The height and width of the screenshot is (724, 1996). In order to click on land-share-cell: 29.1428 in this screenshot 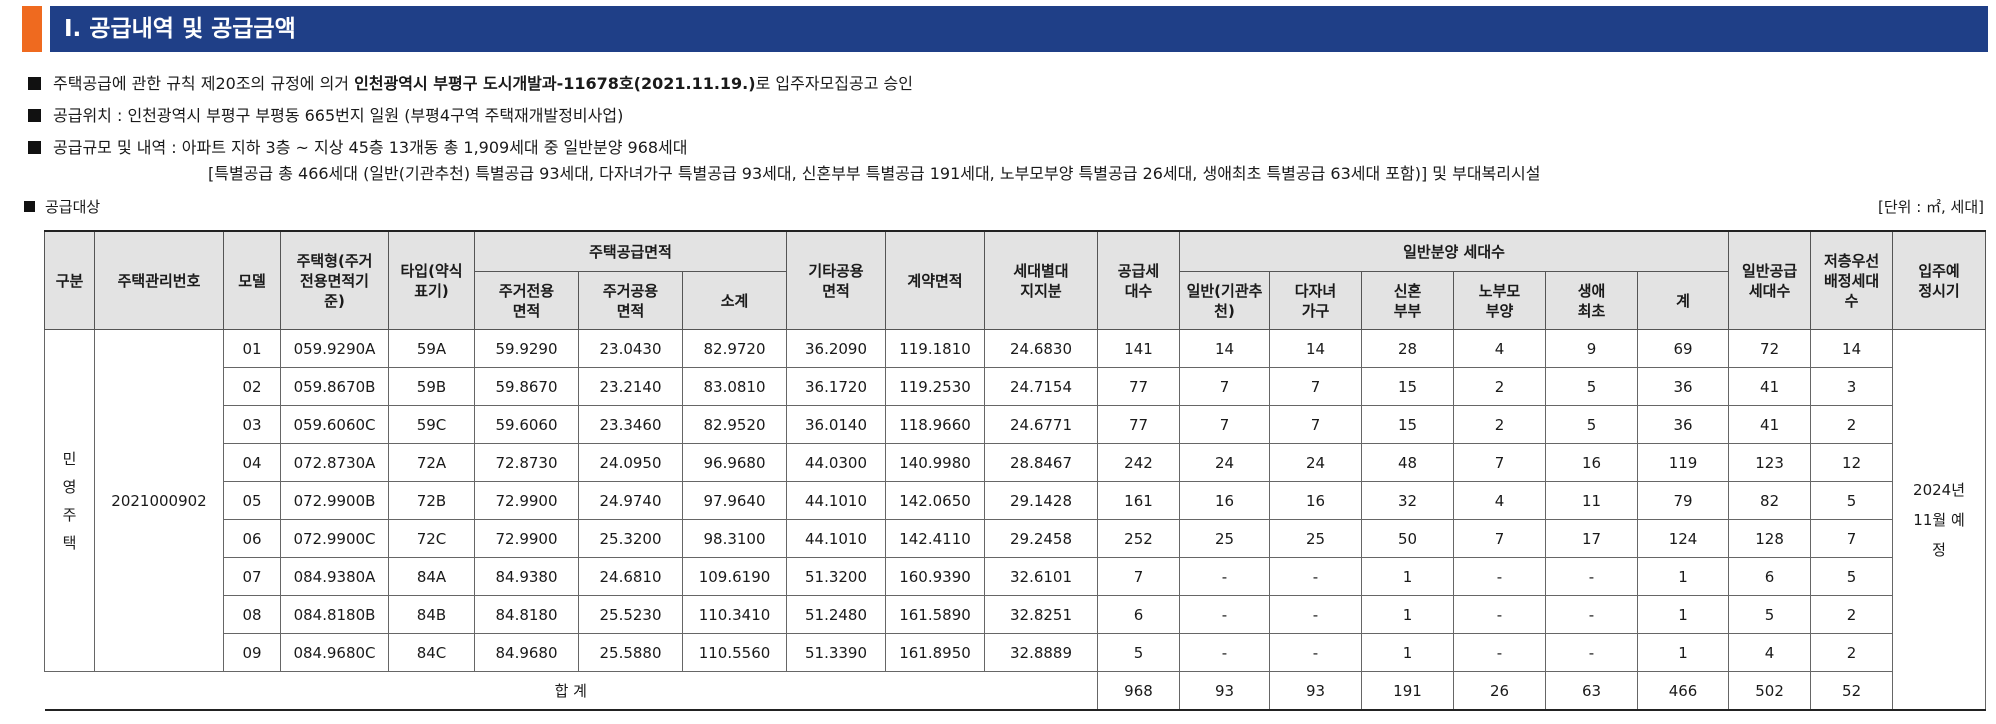, I will do `click(1041, 500)`.